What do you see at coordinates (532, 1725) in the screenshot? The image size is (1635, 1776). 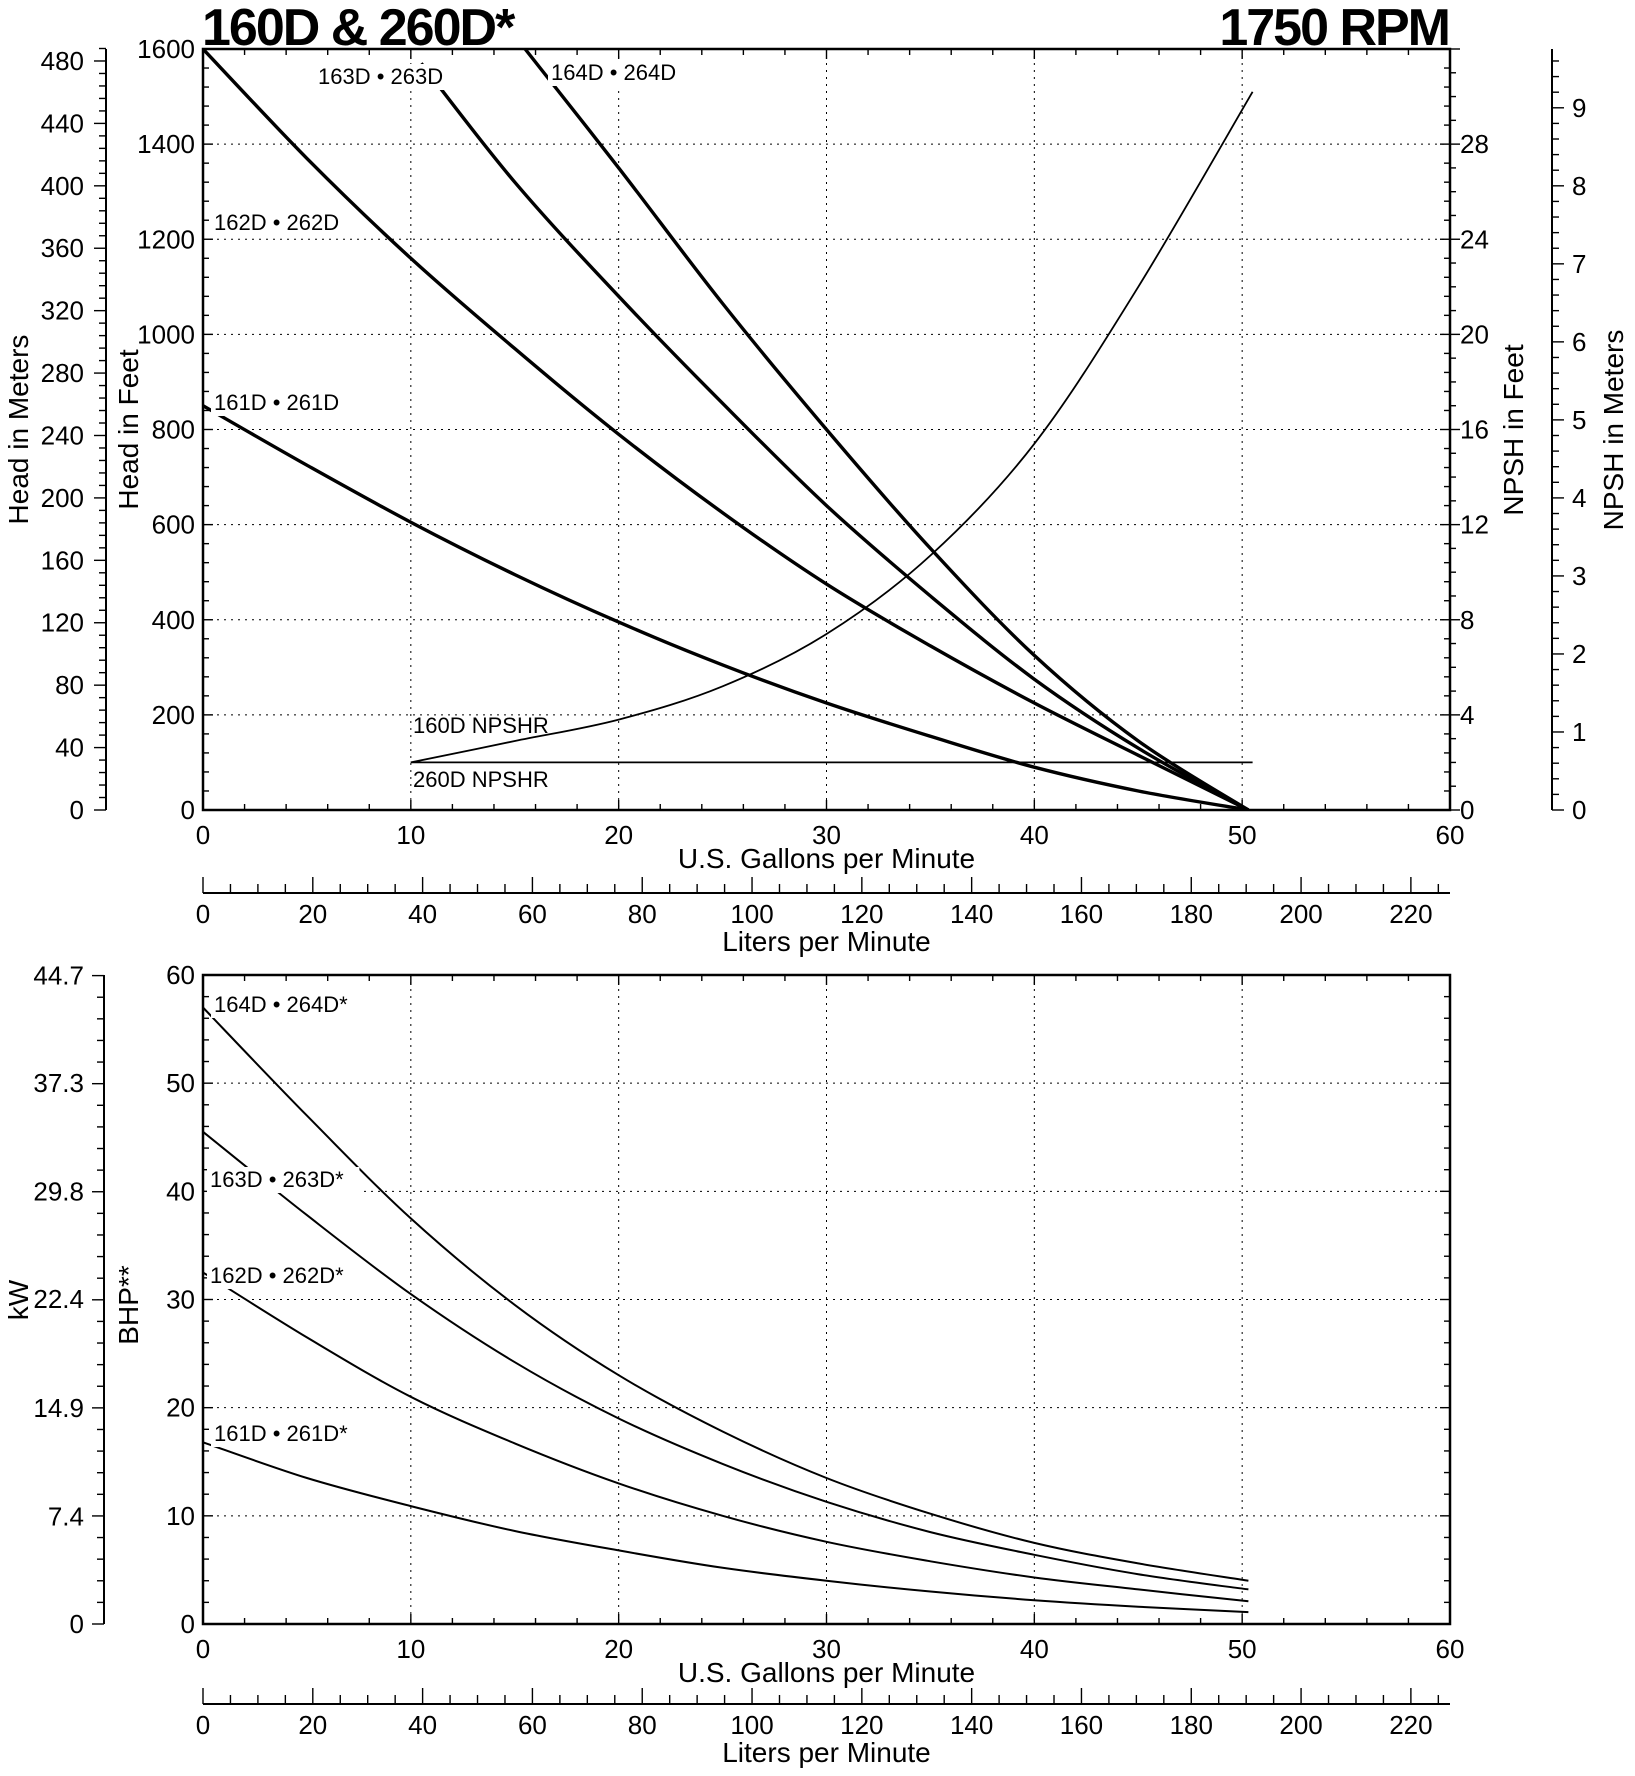 I see `lpm-tick-label: 60` at bounding box center [532, 1725].